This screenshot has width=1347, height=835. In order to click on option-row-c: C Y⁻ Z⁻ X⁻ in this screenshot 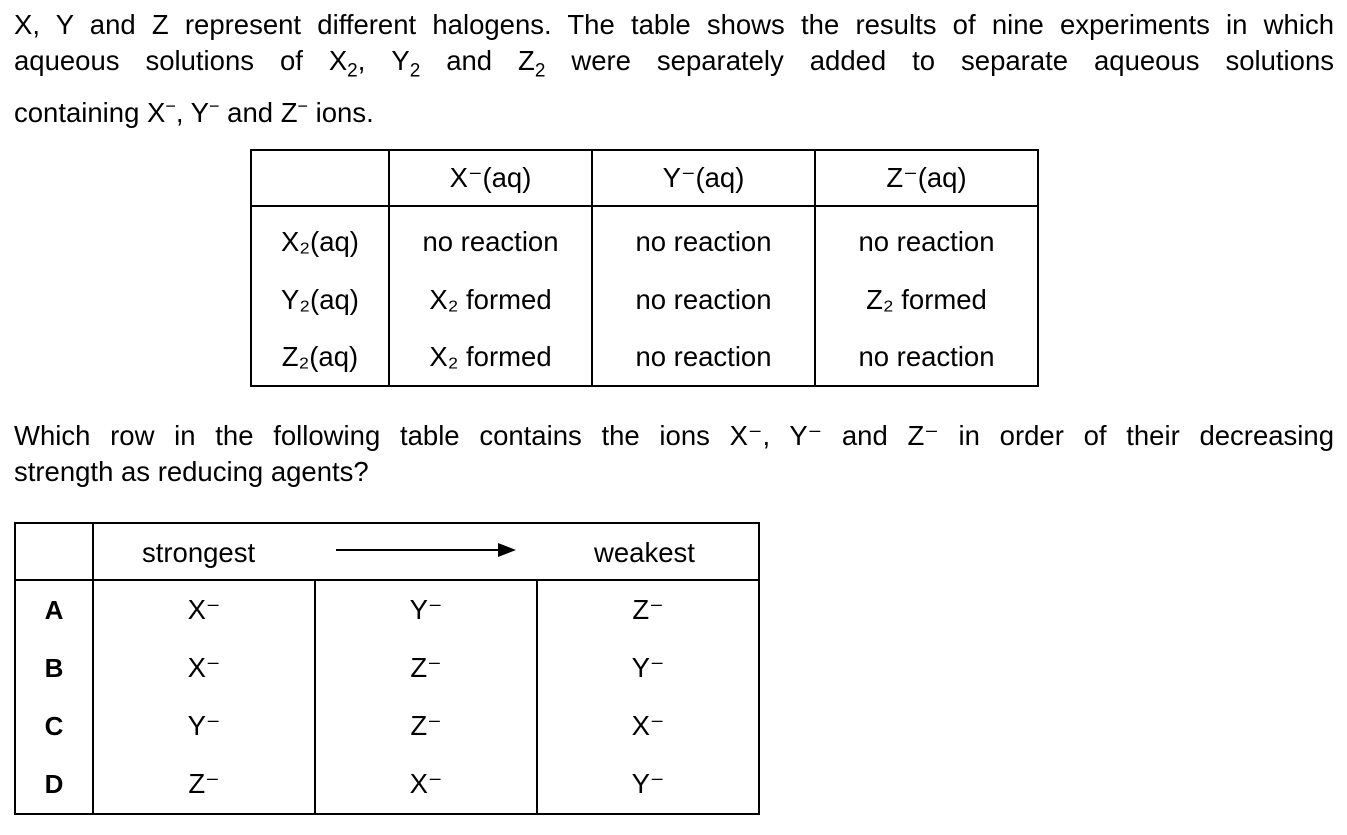, I will do `click(387, 726)`.